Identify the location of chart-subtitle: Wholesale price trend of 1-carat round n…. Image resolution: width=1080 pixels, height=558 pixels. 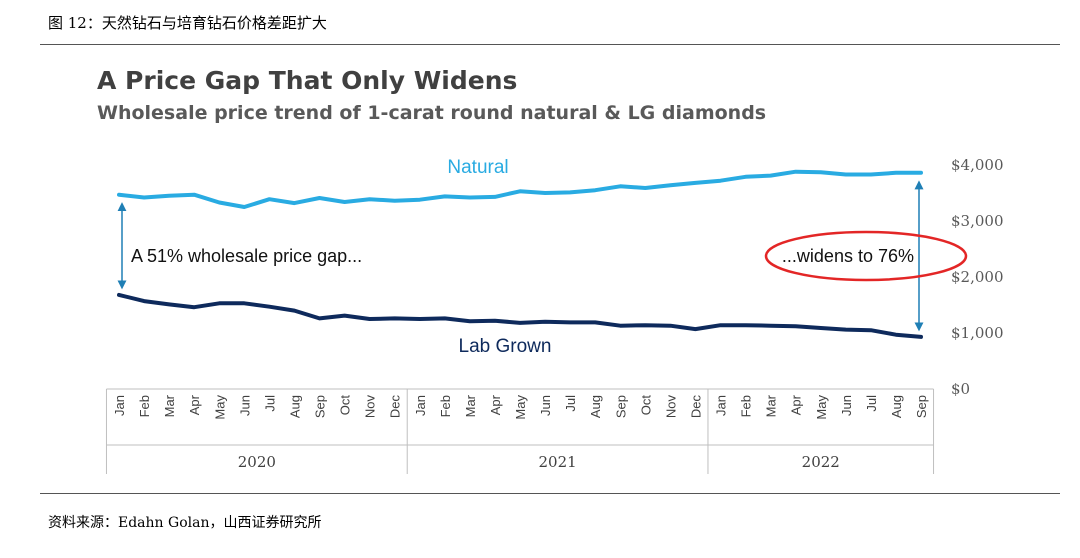
(432, 113).